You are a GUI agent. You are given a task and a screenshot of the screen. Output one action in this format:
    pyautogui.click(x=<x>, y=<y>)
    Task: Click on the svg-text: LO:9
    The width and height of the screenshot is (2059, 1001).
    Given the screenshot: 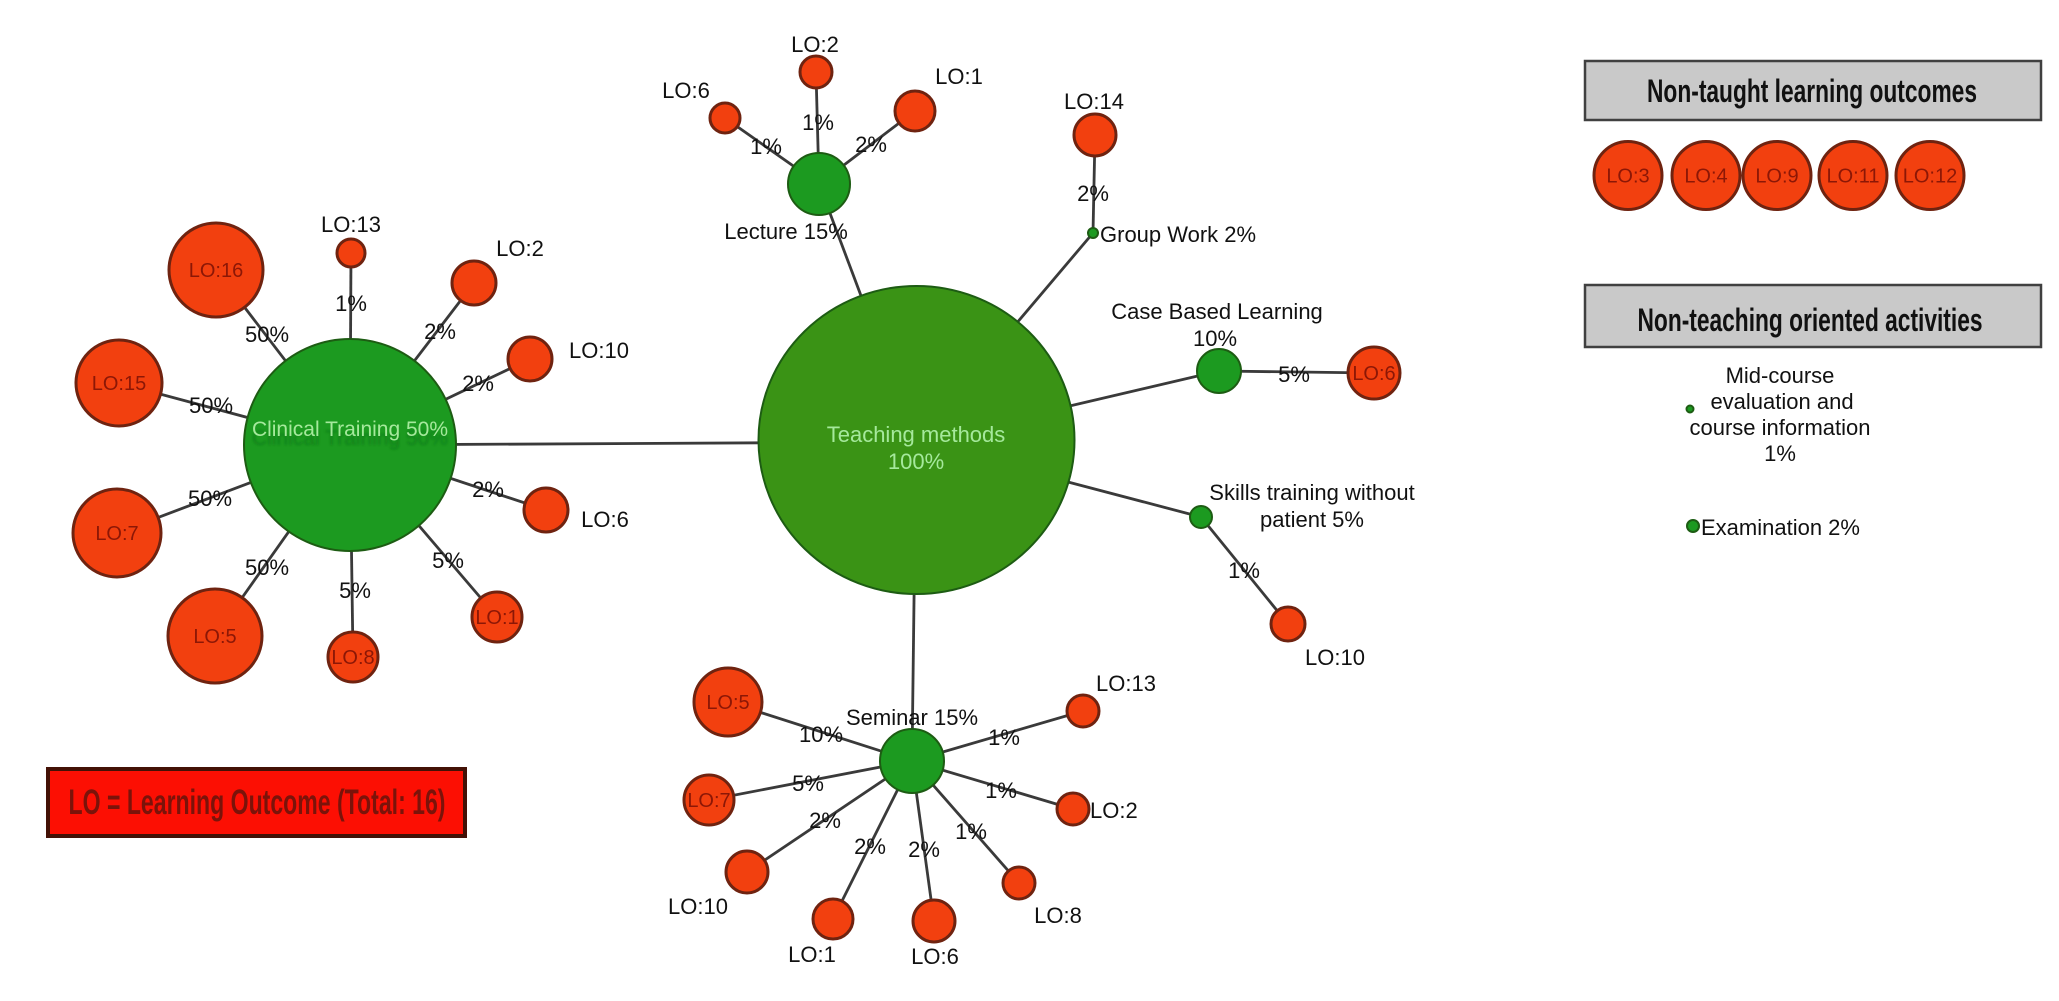 What is the action you would take?
    pyautogui.click(x=1776, y=177)
    